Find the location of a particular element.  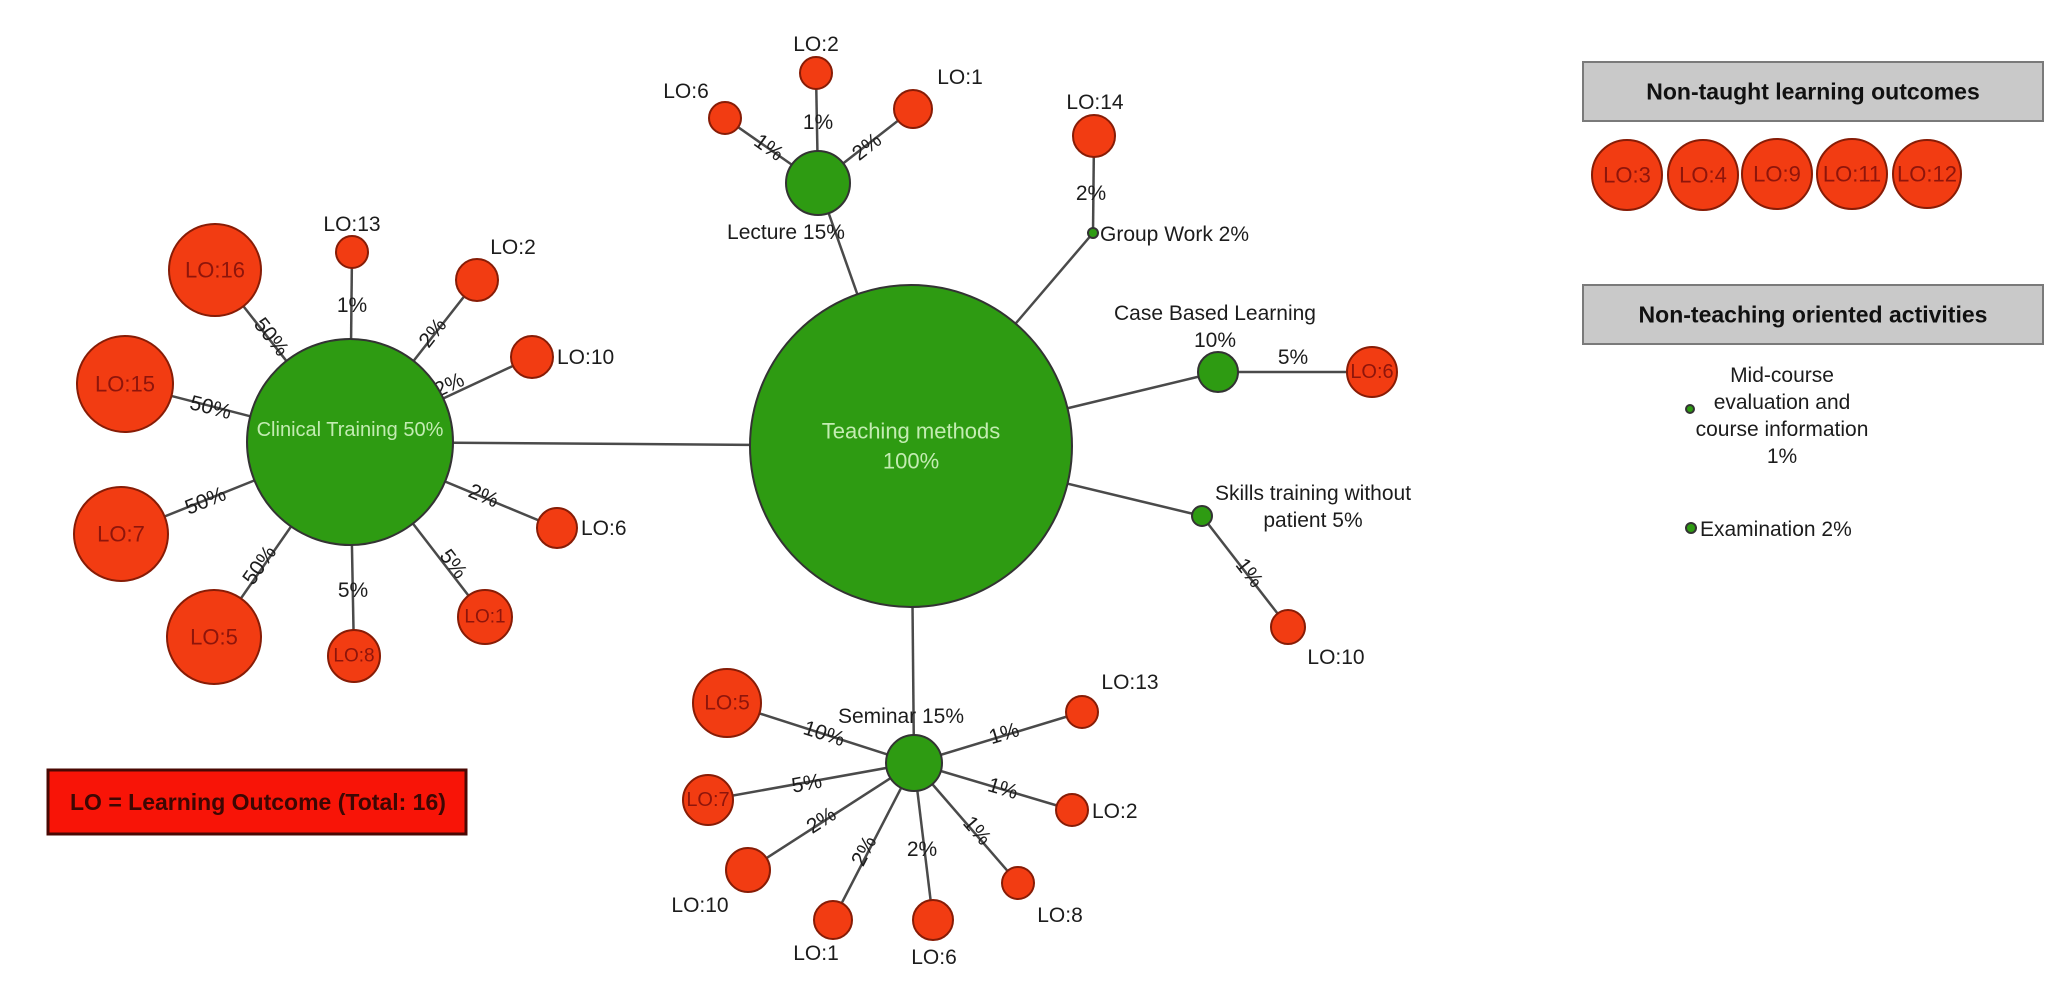

node-sk-lo10-circle is located at coordinates (1288, 627).